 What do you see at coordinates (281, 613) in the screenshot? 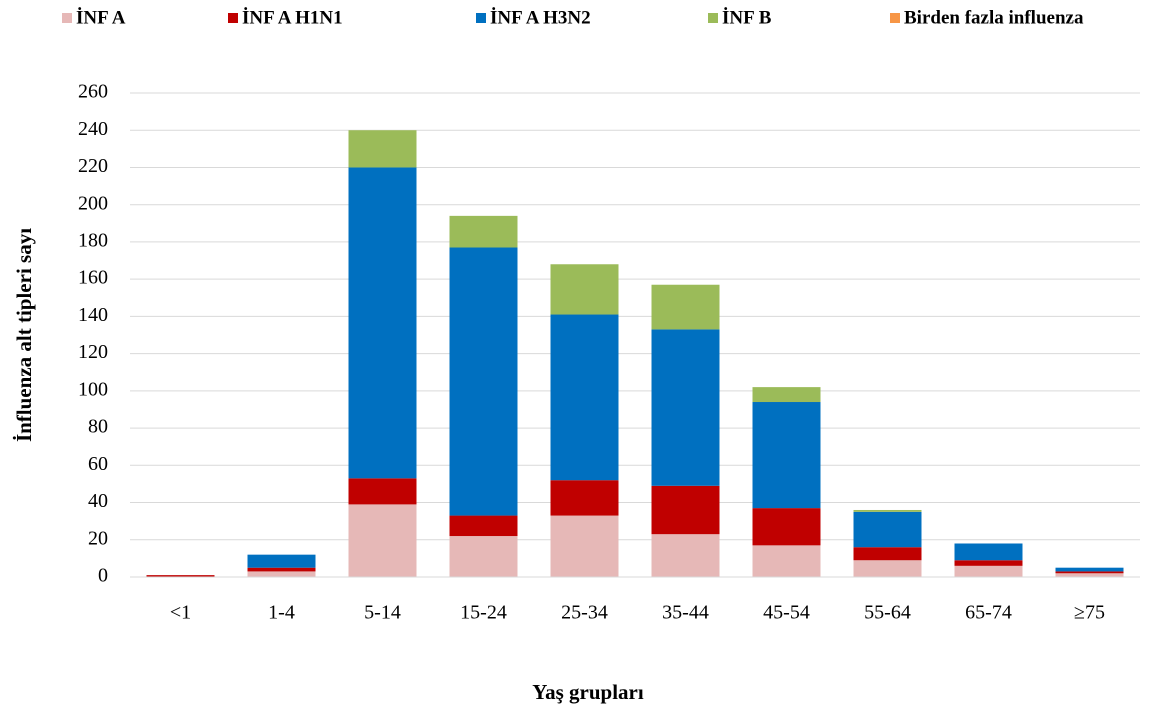
I see `x-tick-label: 1-4` at bounding box center [281, 613].